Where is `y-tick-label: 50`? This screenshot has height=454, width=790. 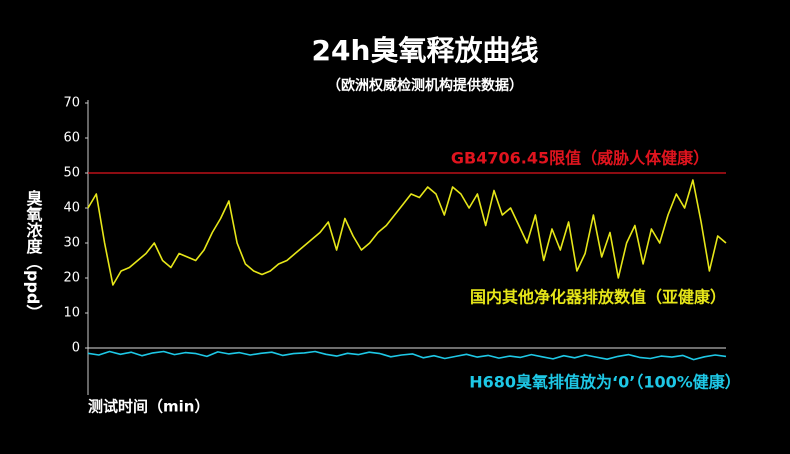
y-tick-label: 50 is located at coordinates (71, 173).